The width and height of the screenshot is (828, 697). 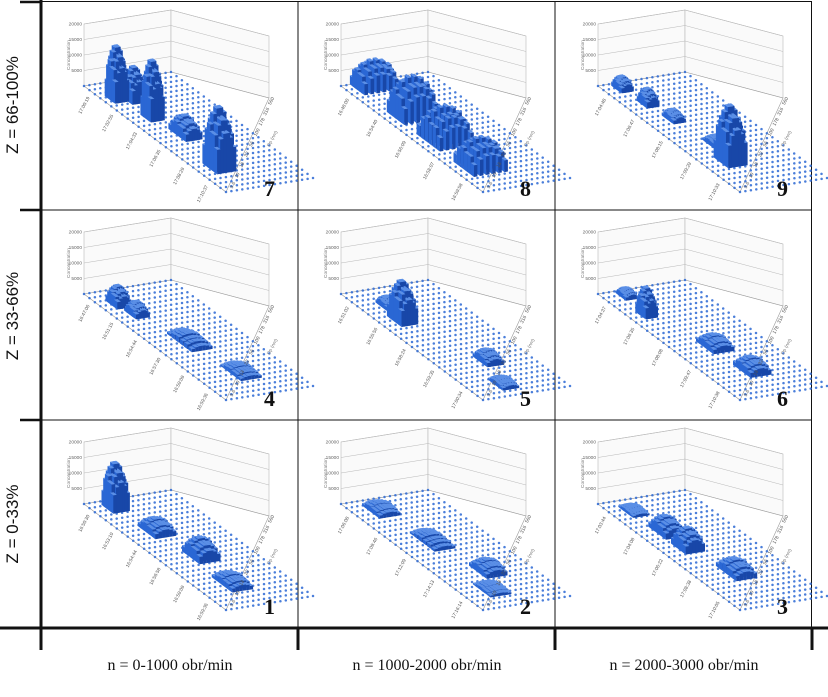 I want to click on x-tick-label: 17:04:33, so click(x=132, y=141).